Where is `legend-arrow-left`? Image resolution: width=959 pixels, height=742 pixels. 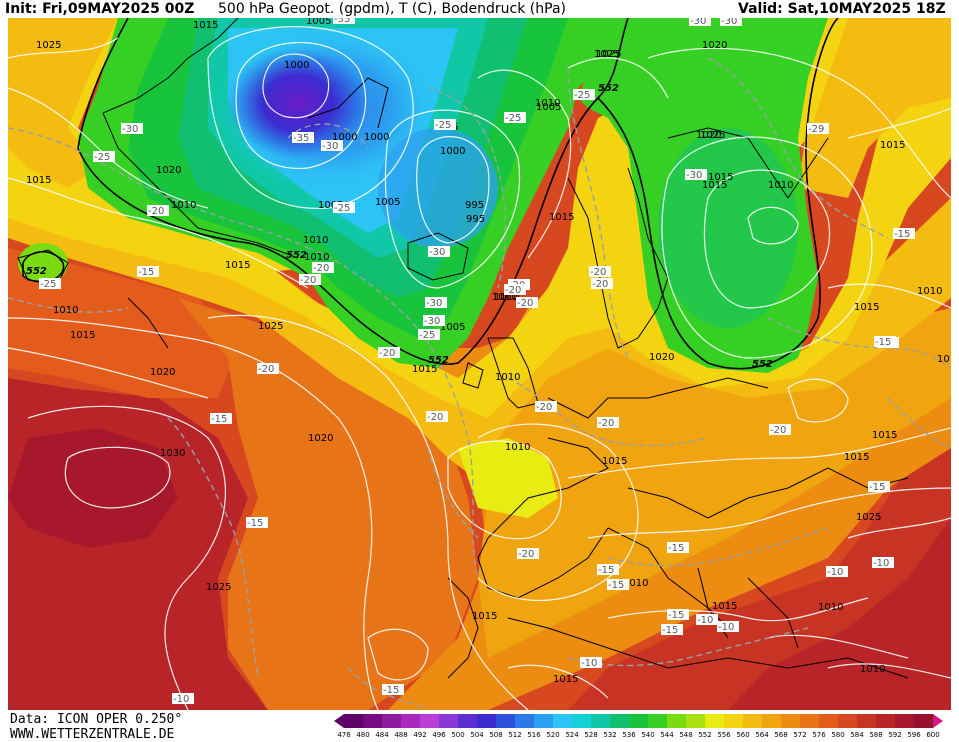 legend-arrow-left is located at coordinates (339, 721).